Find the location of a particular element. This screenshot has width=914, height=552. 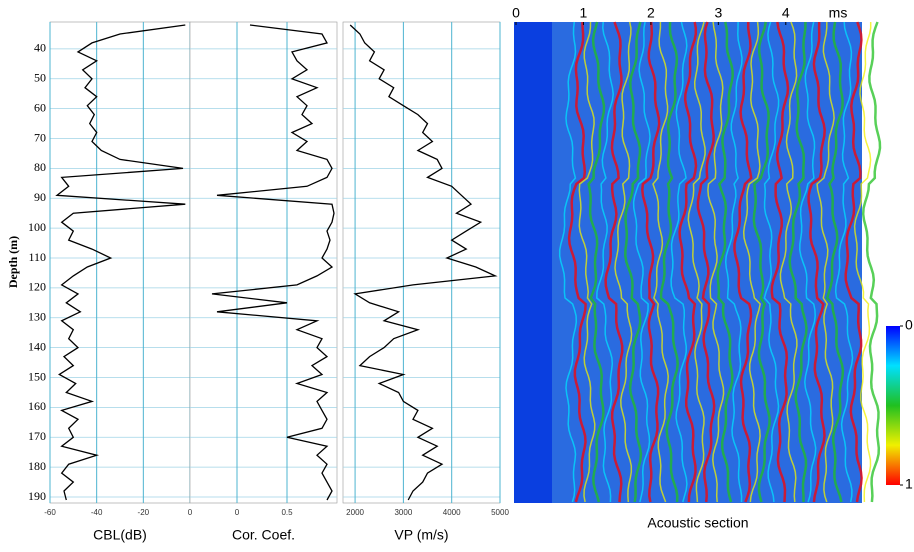

x-axis-label: CBL(dB) is located at coordinates (120, 535).